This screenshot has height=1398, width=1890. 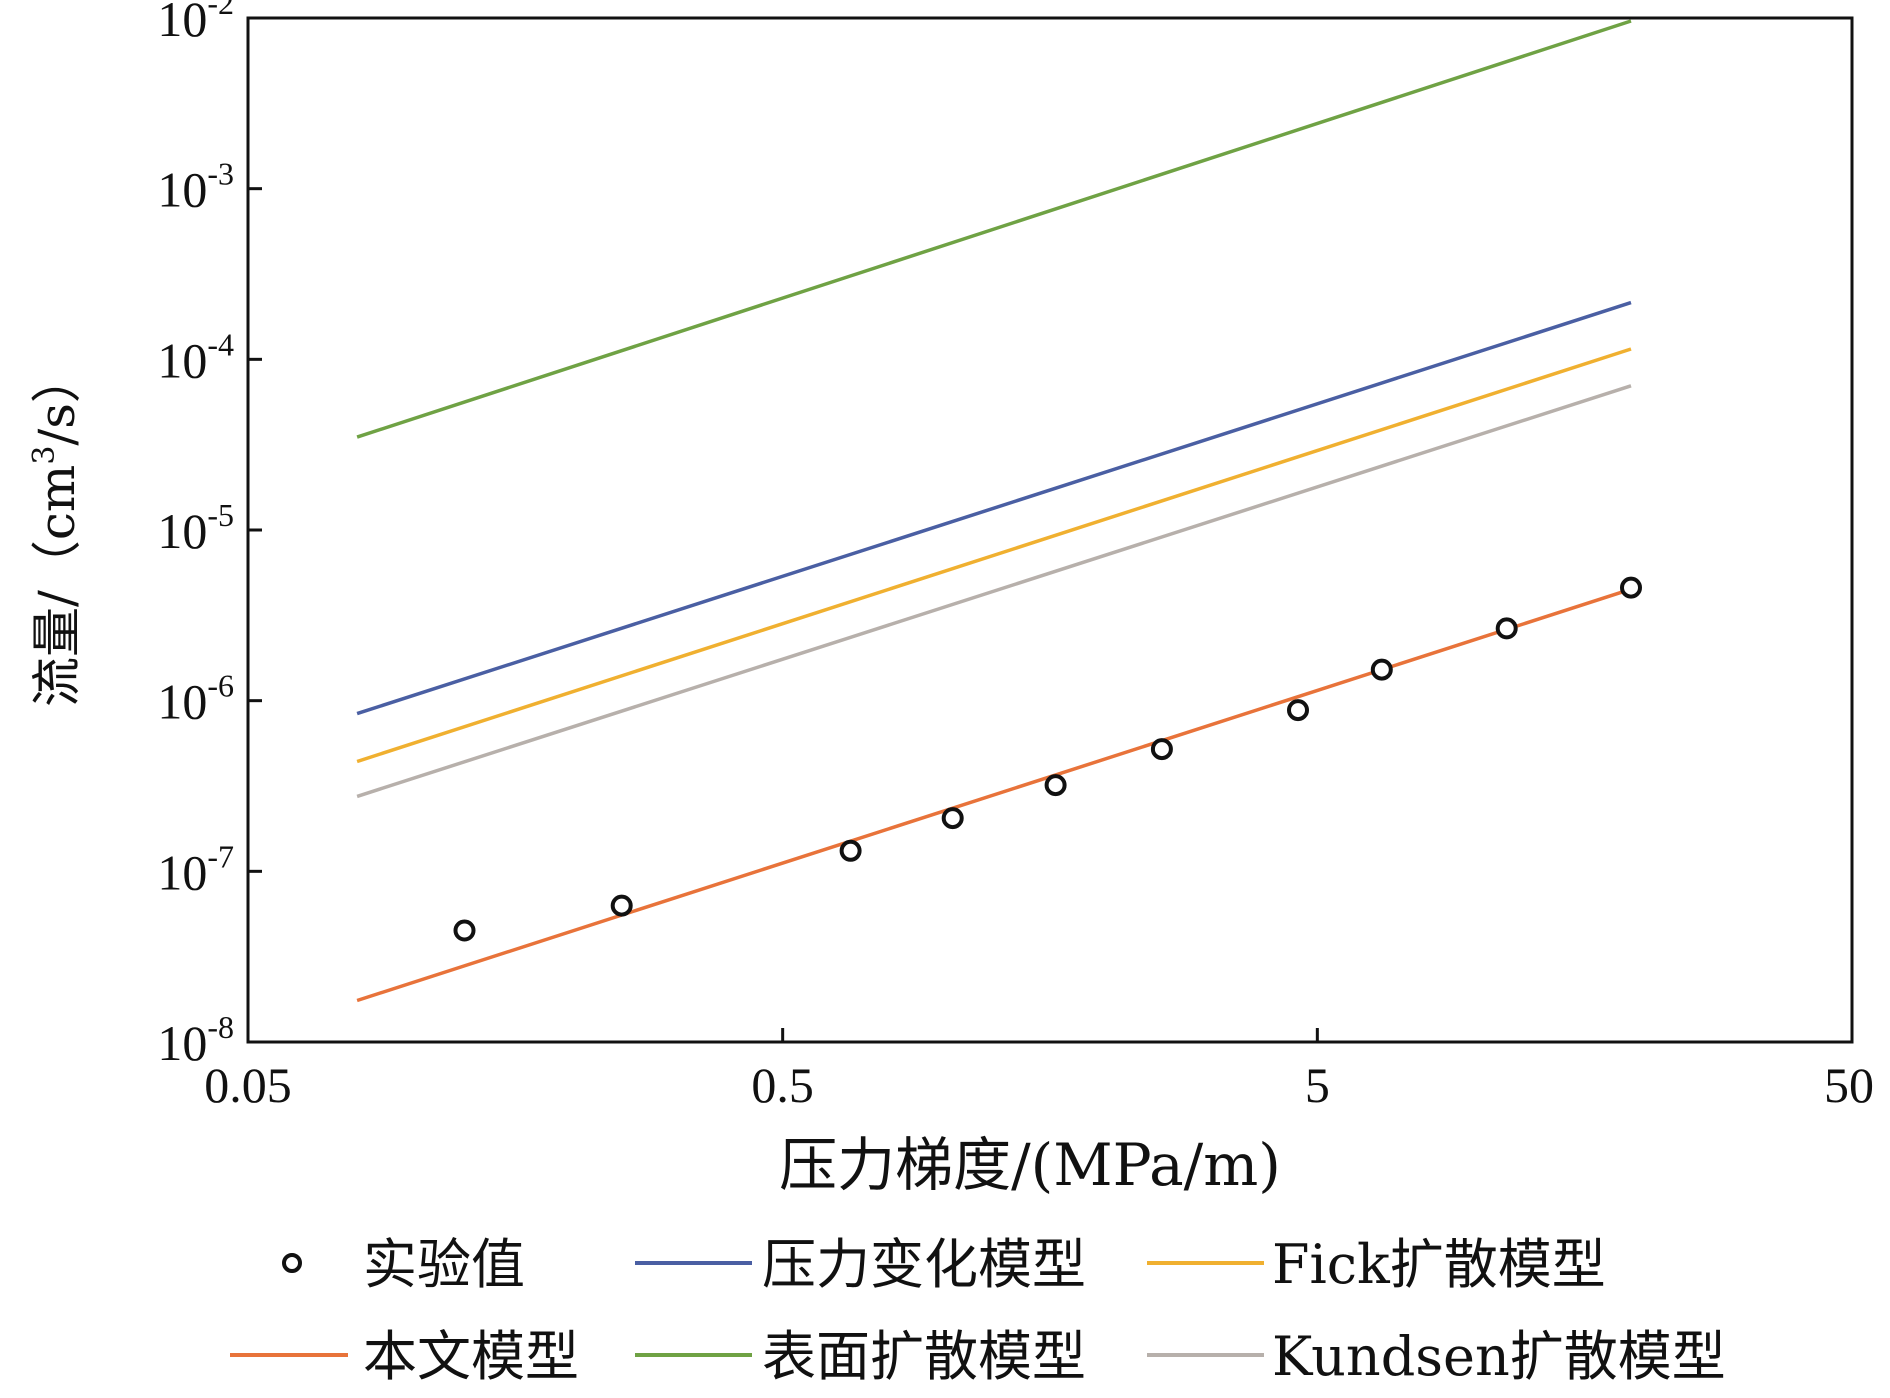 I want to click on y-tick-label: 10⁻⁴, so click(x=195, y=357).